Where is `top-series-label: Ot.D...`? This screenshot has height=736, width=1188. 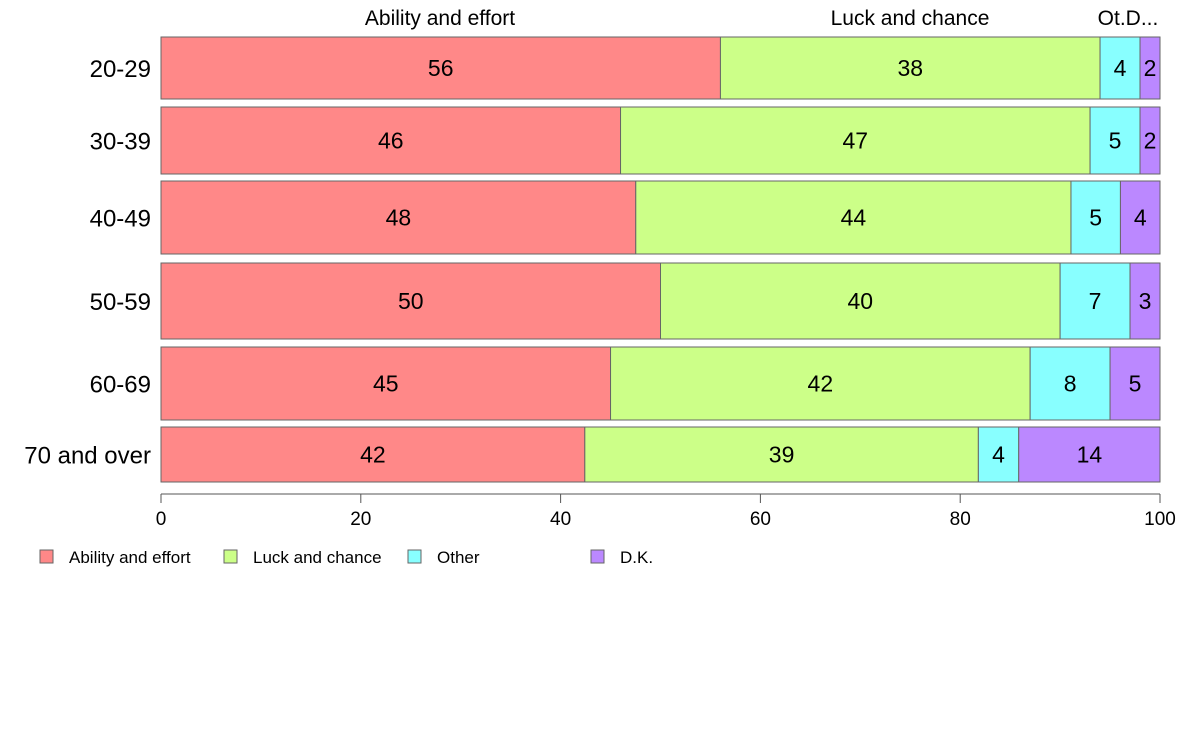 top-series-label: Ot.D... is located at coordinates (1128, 18).